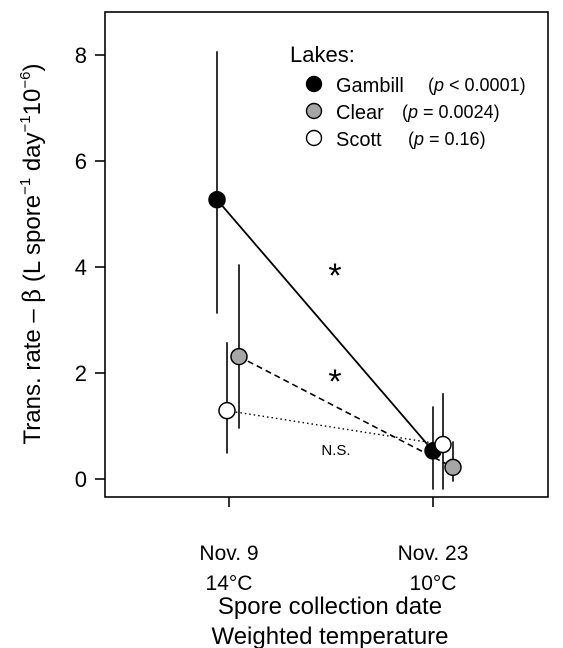 This screenshot has width=563, height=648. I want to click on x-axis-label: Weighted temperature, so click(329, 635).